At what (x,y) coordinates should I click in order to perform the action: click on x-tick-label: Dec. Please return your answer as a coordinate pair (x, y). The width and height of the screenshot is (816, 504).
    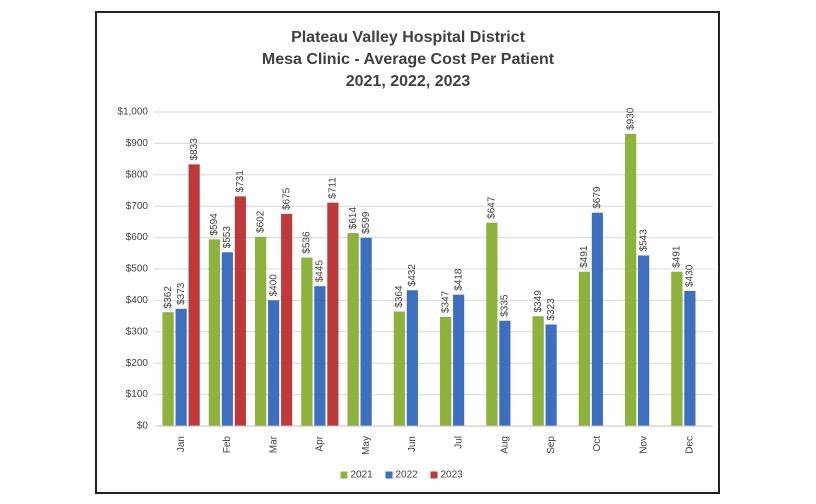
    Looking at the image, I should click on (690, 445).